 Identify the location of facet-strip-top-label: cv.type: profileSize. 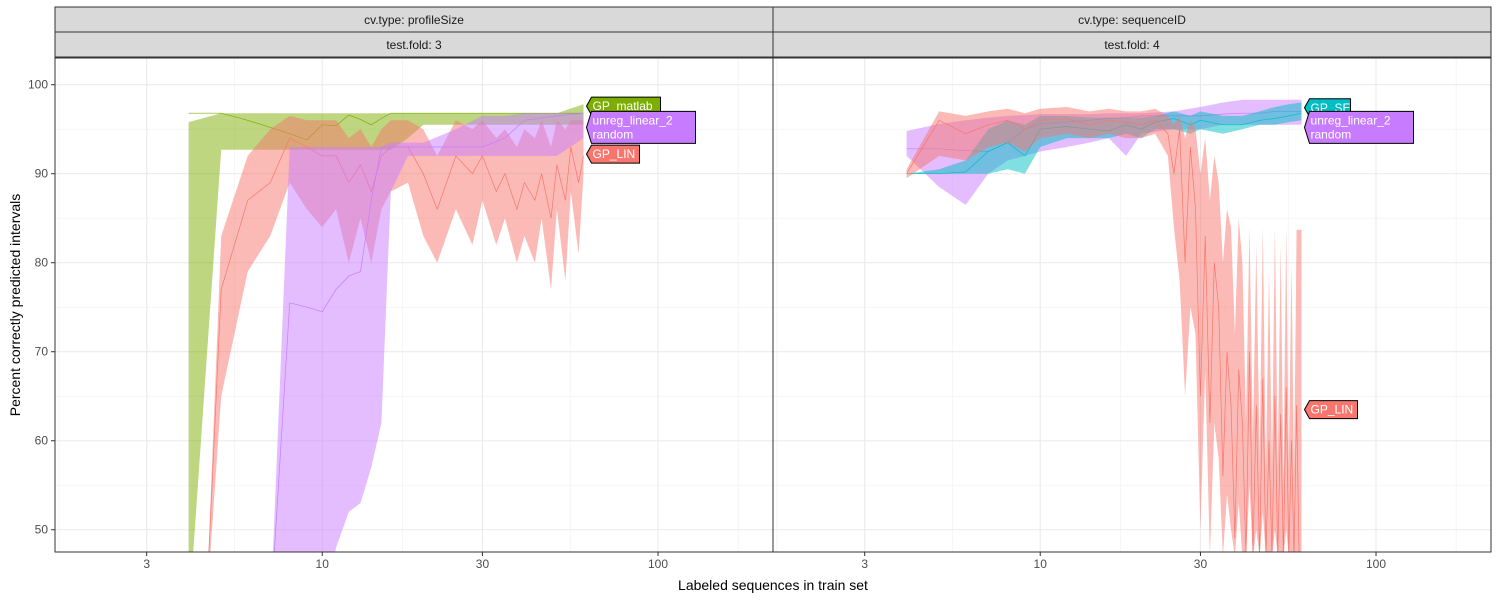
(414, 20).